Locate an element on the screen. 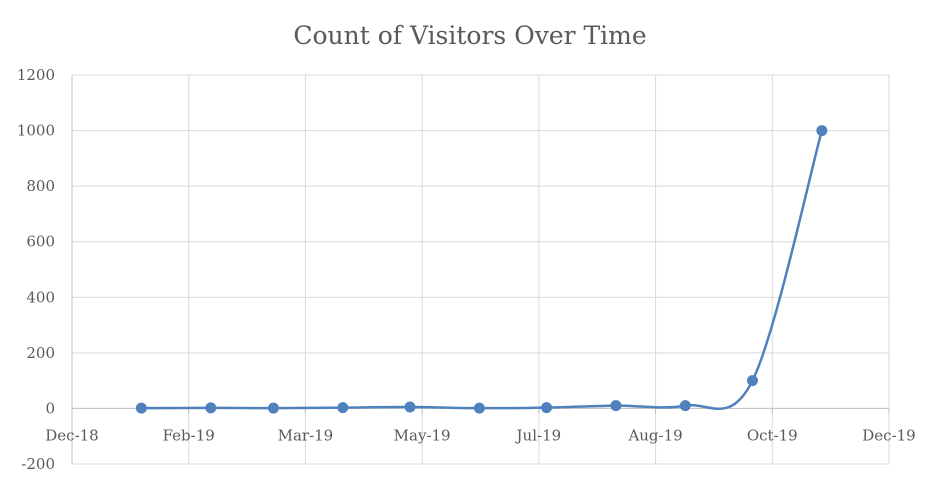 The image size is (939, 487). y-tick-label: 1000 is located at coordinates (36, 131).